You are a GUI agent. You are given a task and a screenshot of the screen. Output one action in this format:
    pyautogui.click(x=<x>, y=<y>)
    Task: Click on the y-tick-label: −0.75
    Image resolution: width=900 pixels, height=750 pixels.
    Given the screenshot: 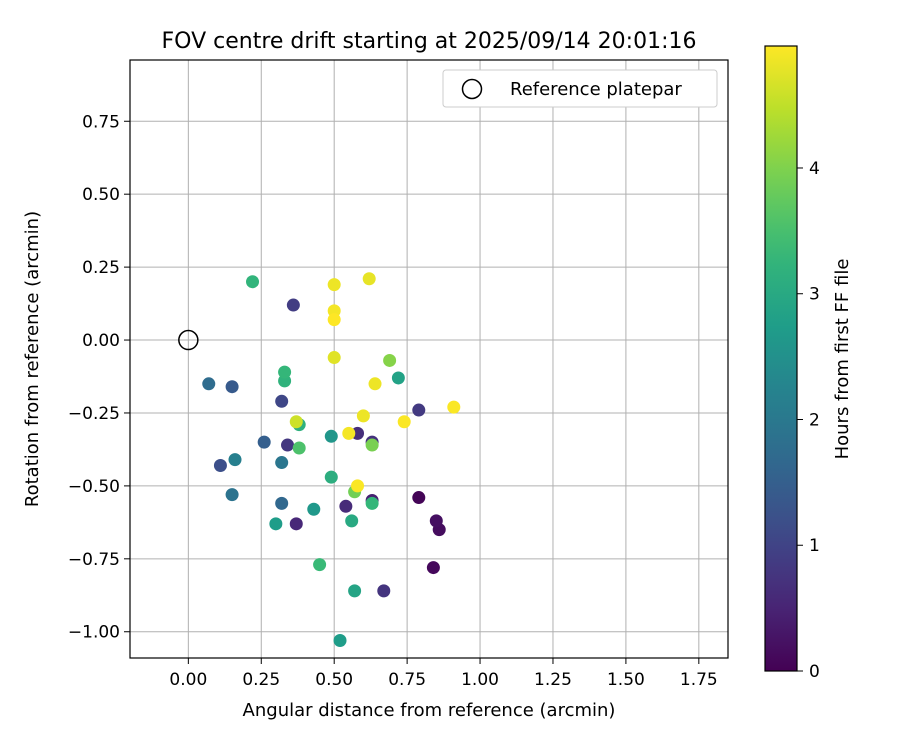 What is the action you would take?
    pyautogui.click(x=94, y=560)
    